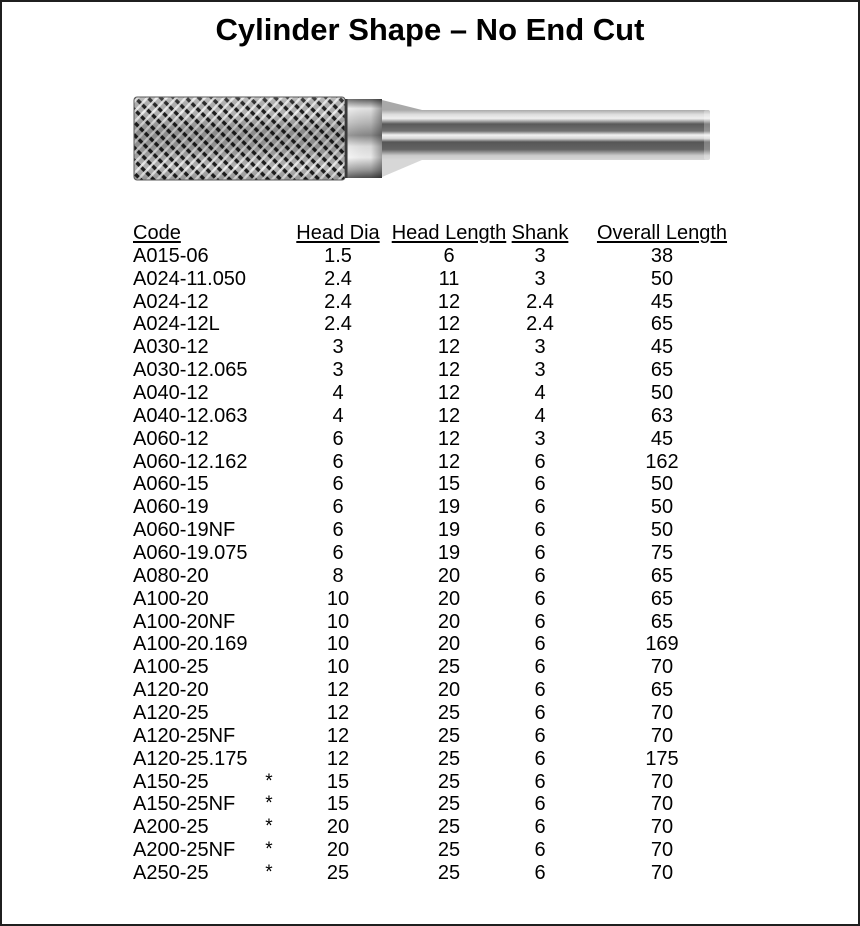  What do you see at coordinates (184, 530) in the screenshot?
I see `code-cell: A060-19NF` at bounding box center [184, 530].